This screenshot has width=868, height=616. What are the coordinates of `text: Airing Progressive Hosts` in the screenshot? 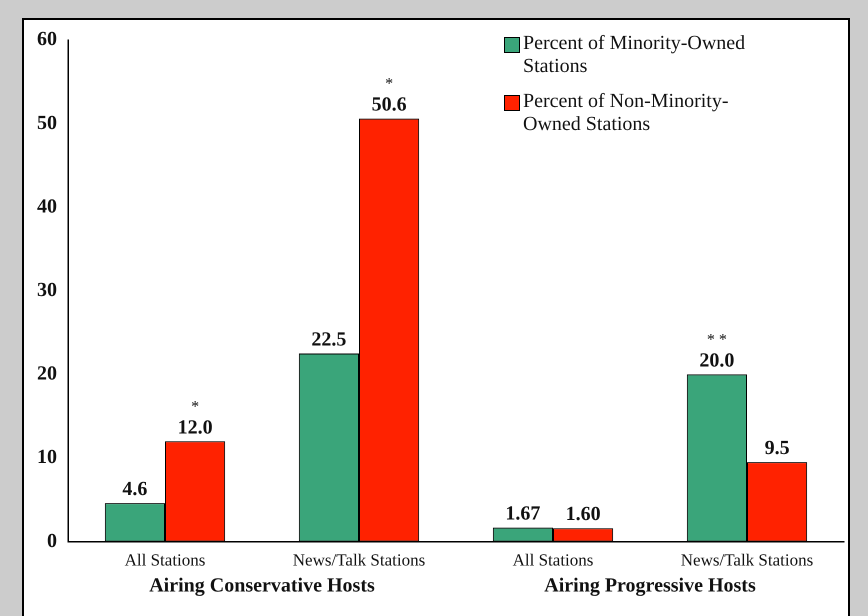 It's located at (650, 585).